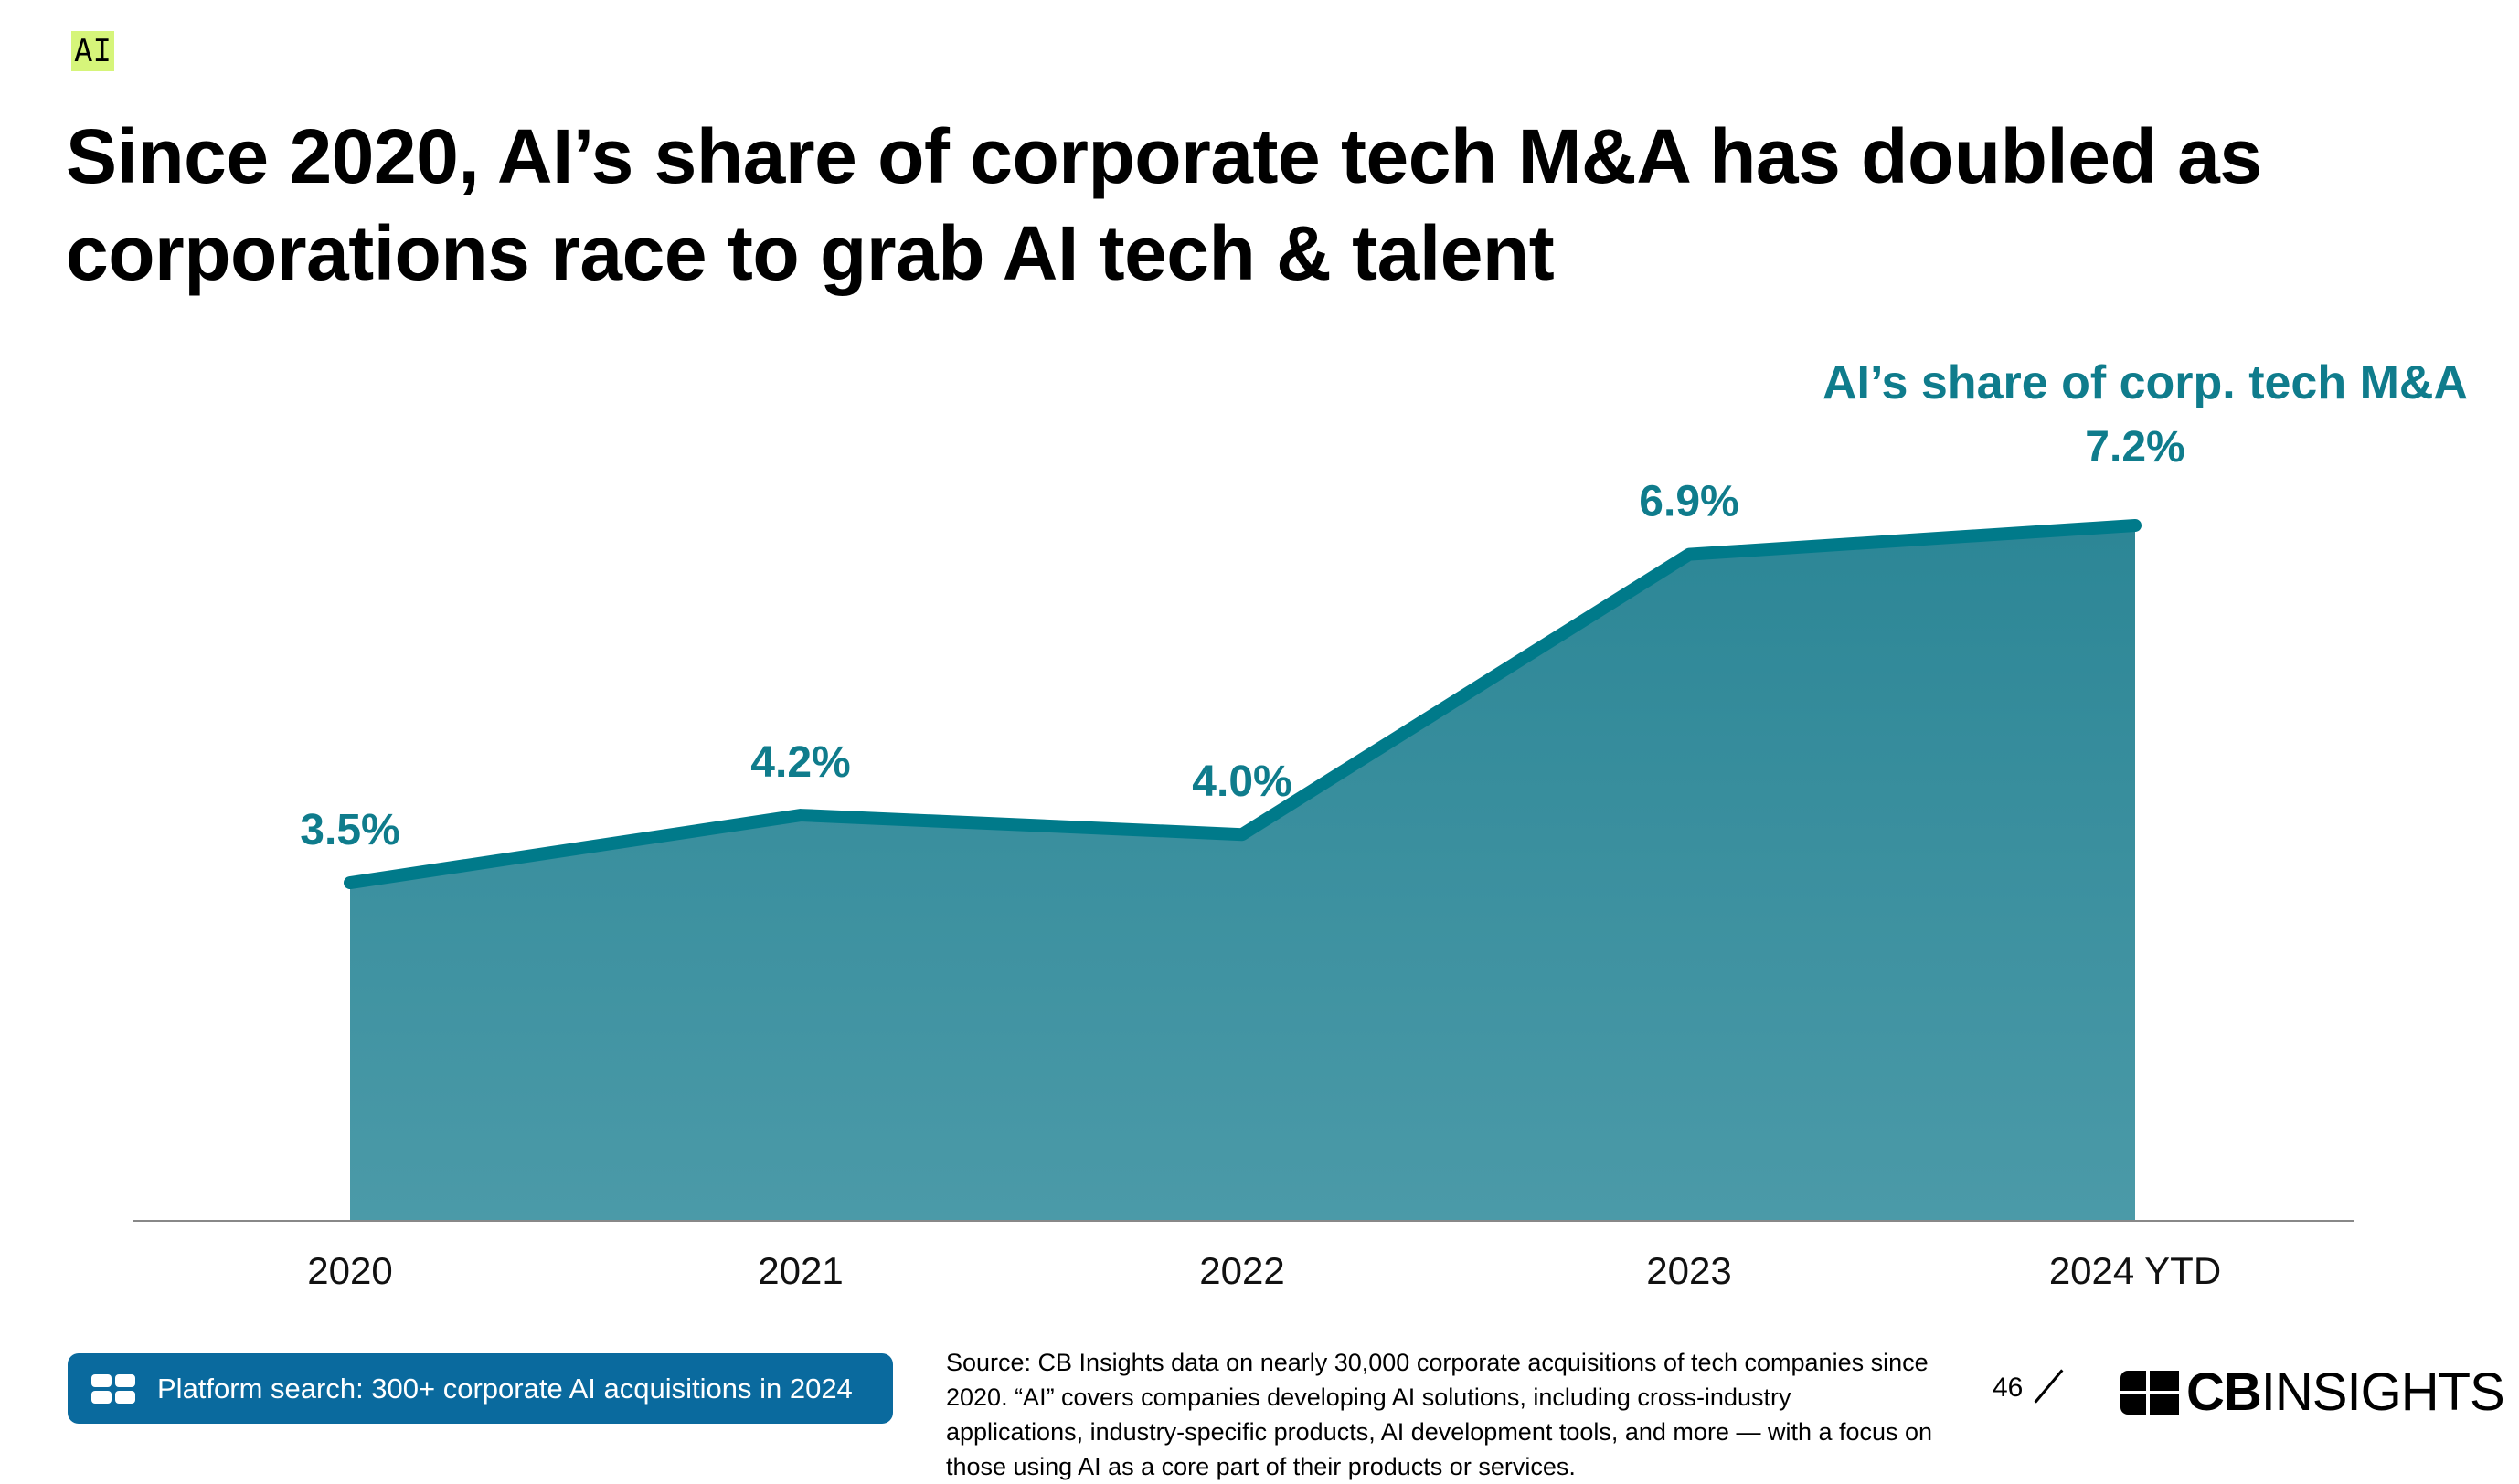 This screenshot has height=1484, width=2519. What do you see at coordinates (2382, 1392) in the screenshot?
I see `logo-text-light: INSIGHTS` at bounding box center [2382, 1392].